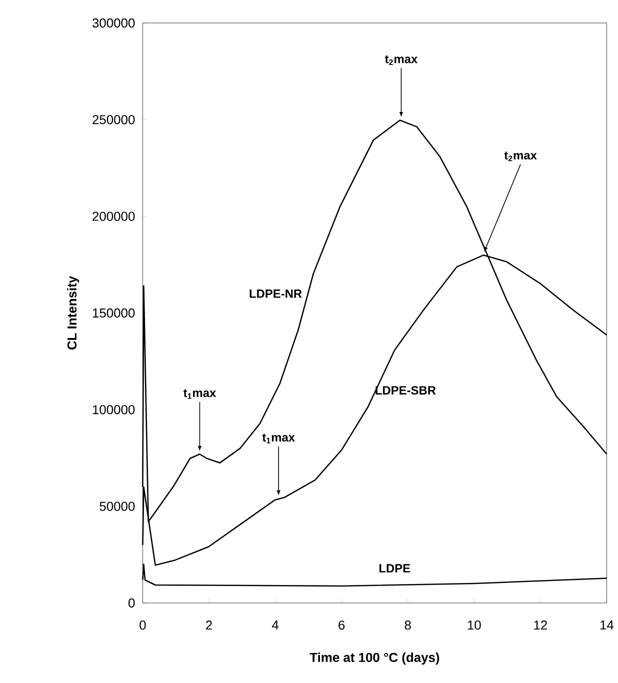 Image resolution: width=618 pixels, height=683 pixels. I want to click on y-axis-title: CL Intensity, so click(73, 313).